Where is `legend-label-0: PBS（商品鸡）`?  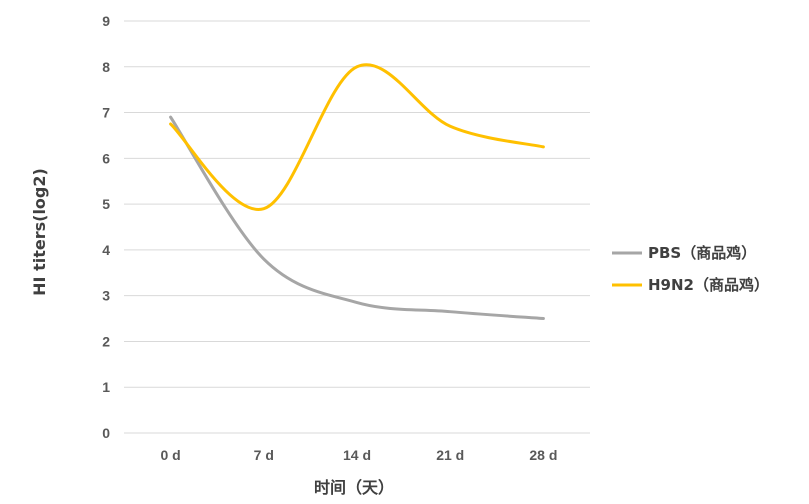 legend-label-0: PBS（商品鸡） is located at coordinates (702, 253).